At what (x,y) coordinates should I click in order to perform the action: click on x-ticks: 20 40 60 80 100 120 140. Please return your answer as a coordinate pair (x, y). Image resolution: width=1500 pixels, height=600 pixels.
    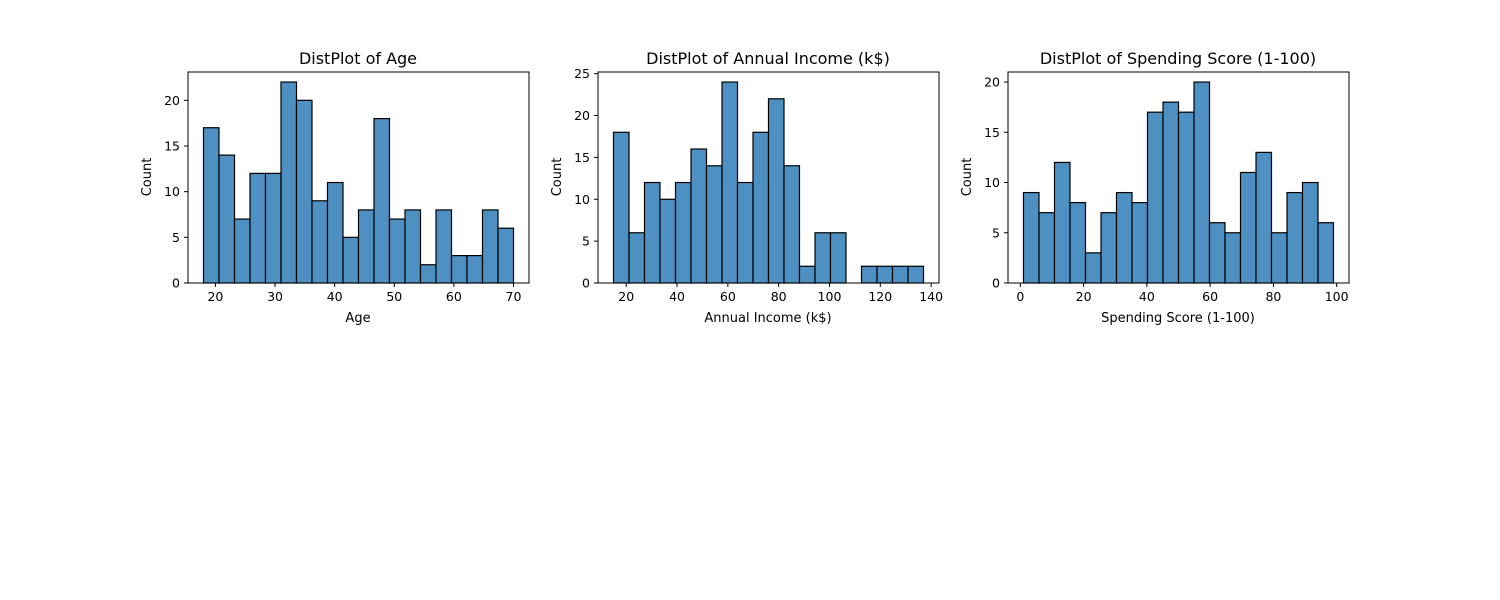
    Looking at the image, I should click on (780, 293).